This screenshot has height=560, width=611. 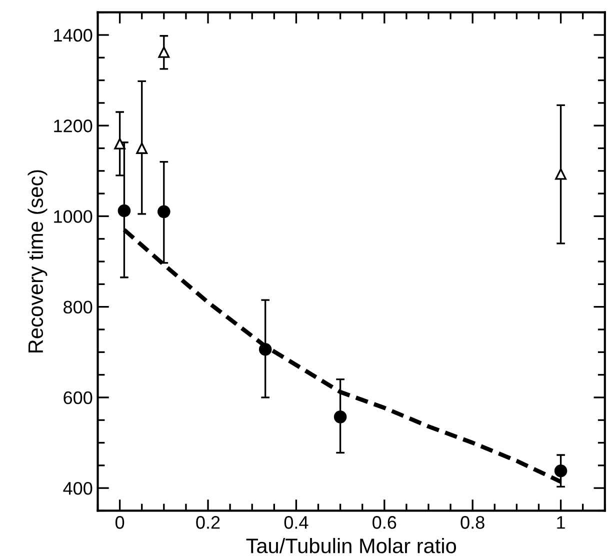 I want to click on y-tick-label: 800, so click(x=78, y=307).